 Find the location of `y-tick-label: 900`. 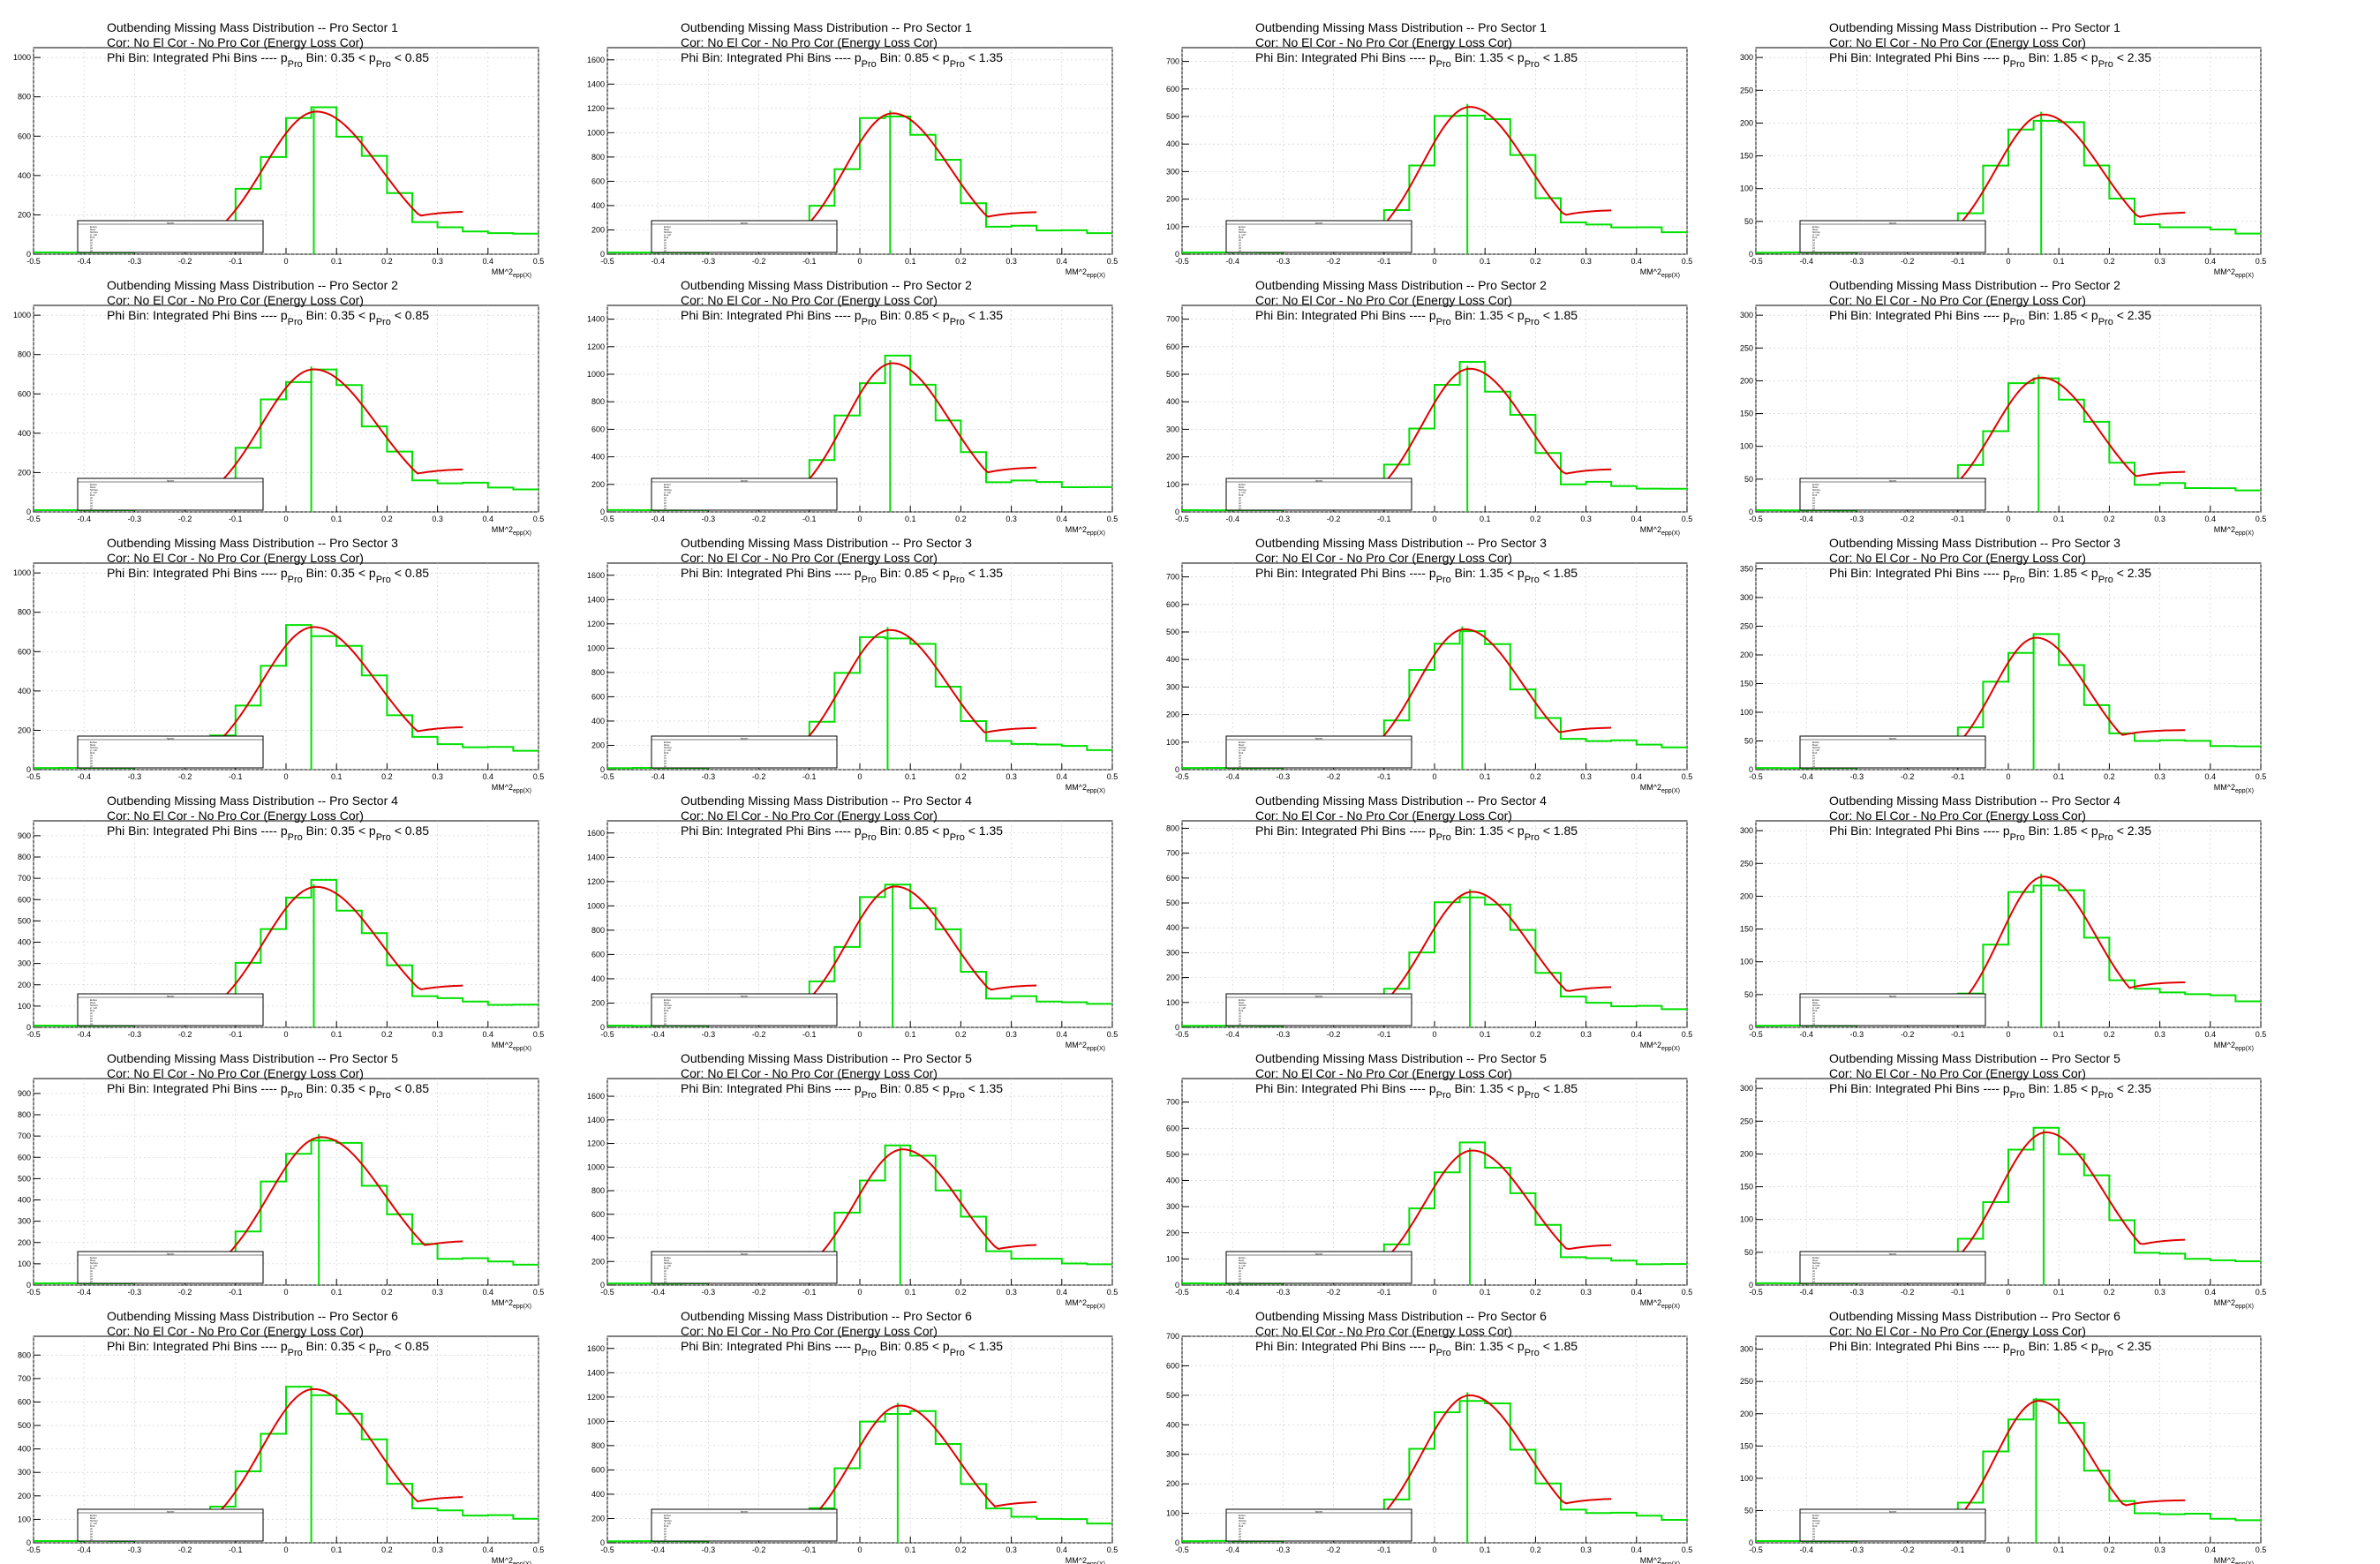

y-tick-label: 900 is located at coordinates (24, 1093).